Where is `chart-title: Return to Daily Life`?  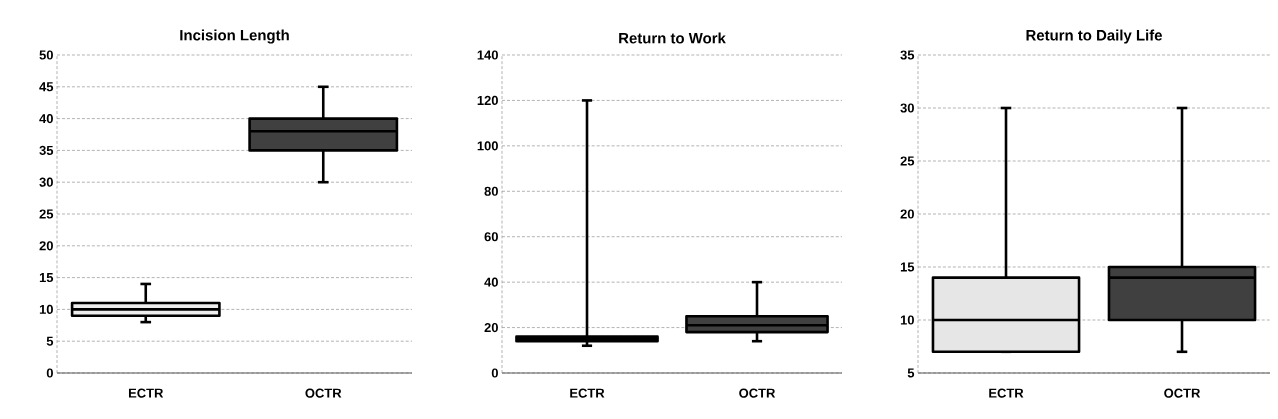
chart-title: Return to Daily Life is located at coordinates (1094, 36).